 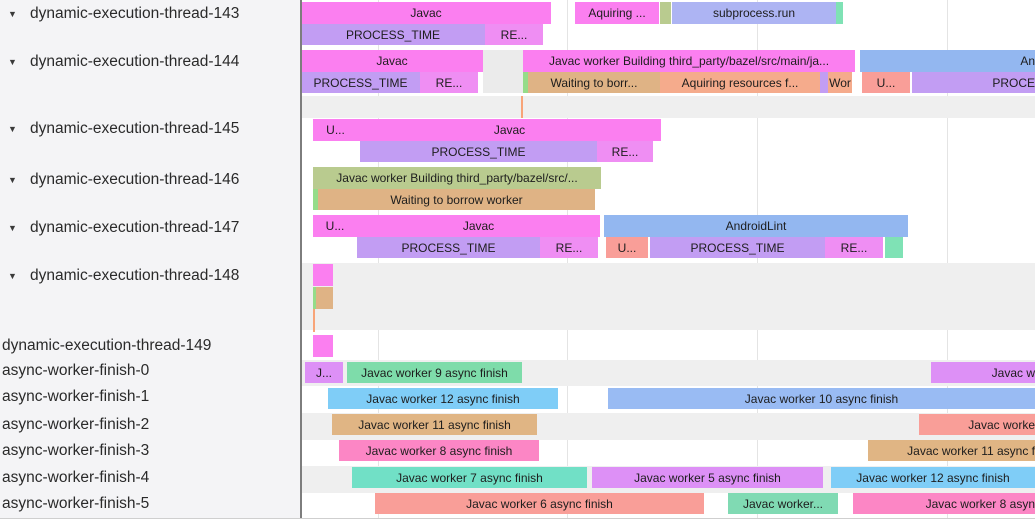 I want to click on trace-slice: Javac worker 7 async finish, so click(x=469, y=477).